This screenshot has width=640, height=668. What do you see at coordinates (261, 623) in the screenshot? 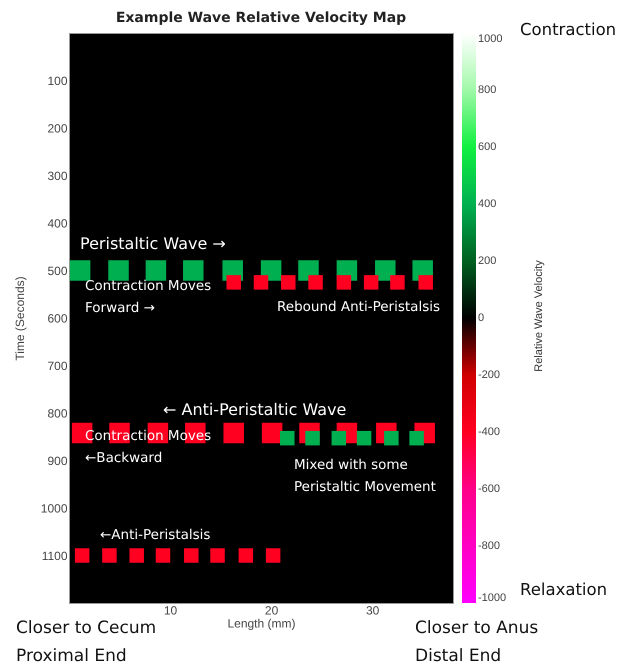
I see `x-axis-title: Length (mm)` at bounding box center [261, 623].